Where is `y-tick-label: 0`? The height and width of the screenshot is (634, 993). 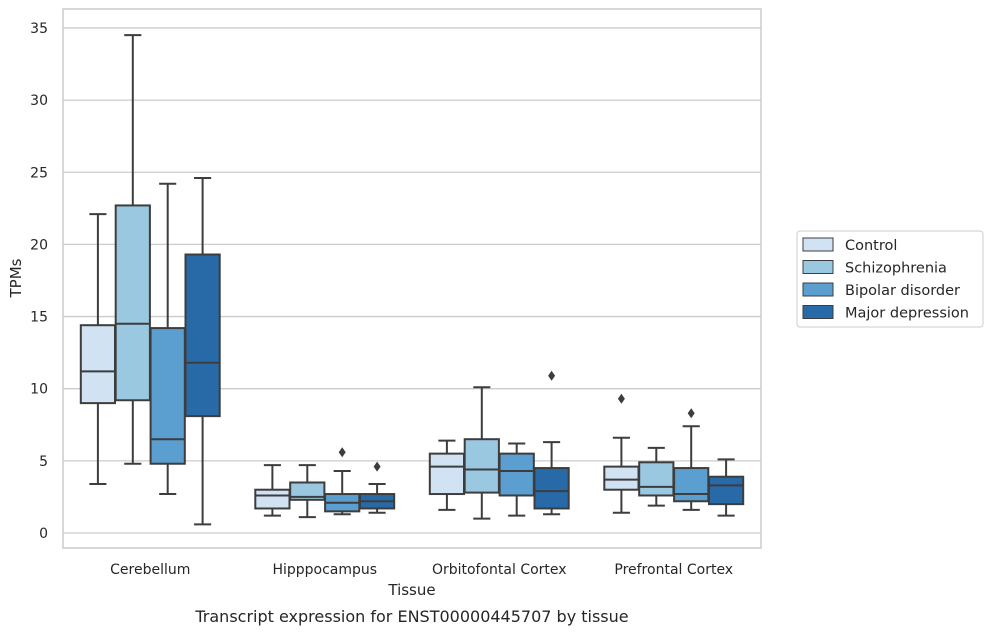 y-tick-label: 0 is located at coordinates (43, 534).